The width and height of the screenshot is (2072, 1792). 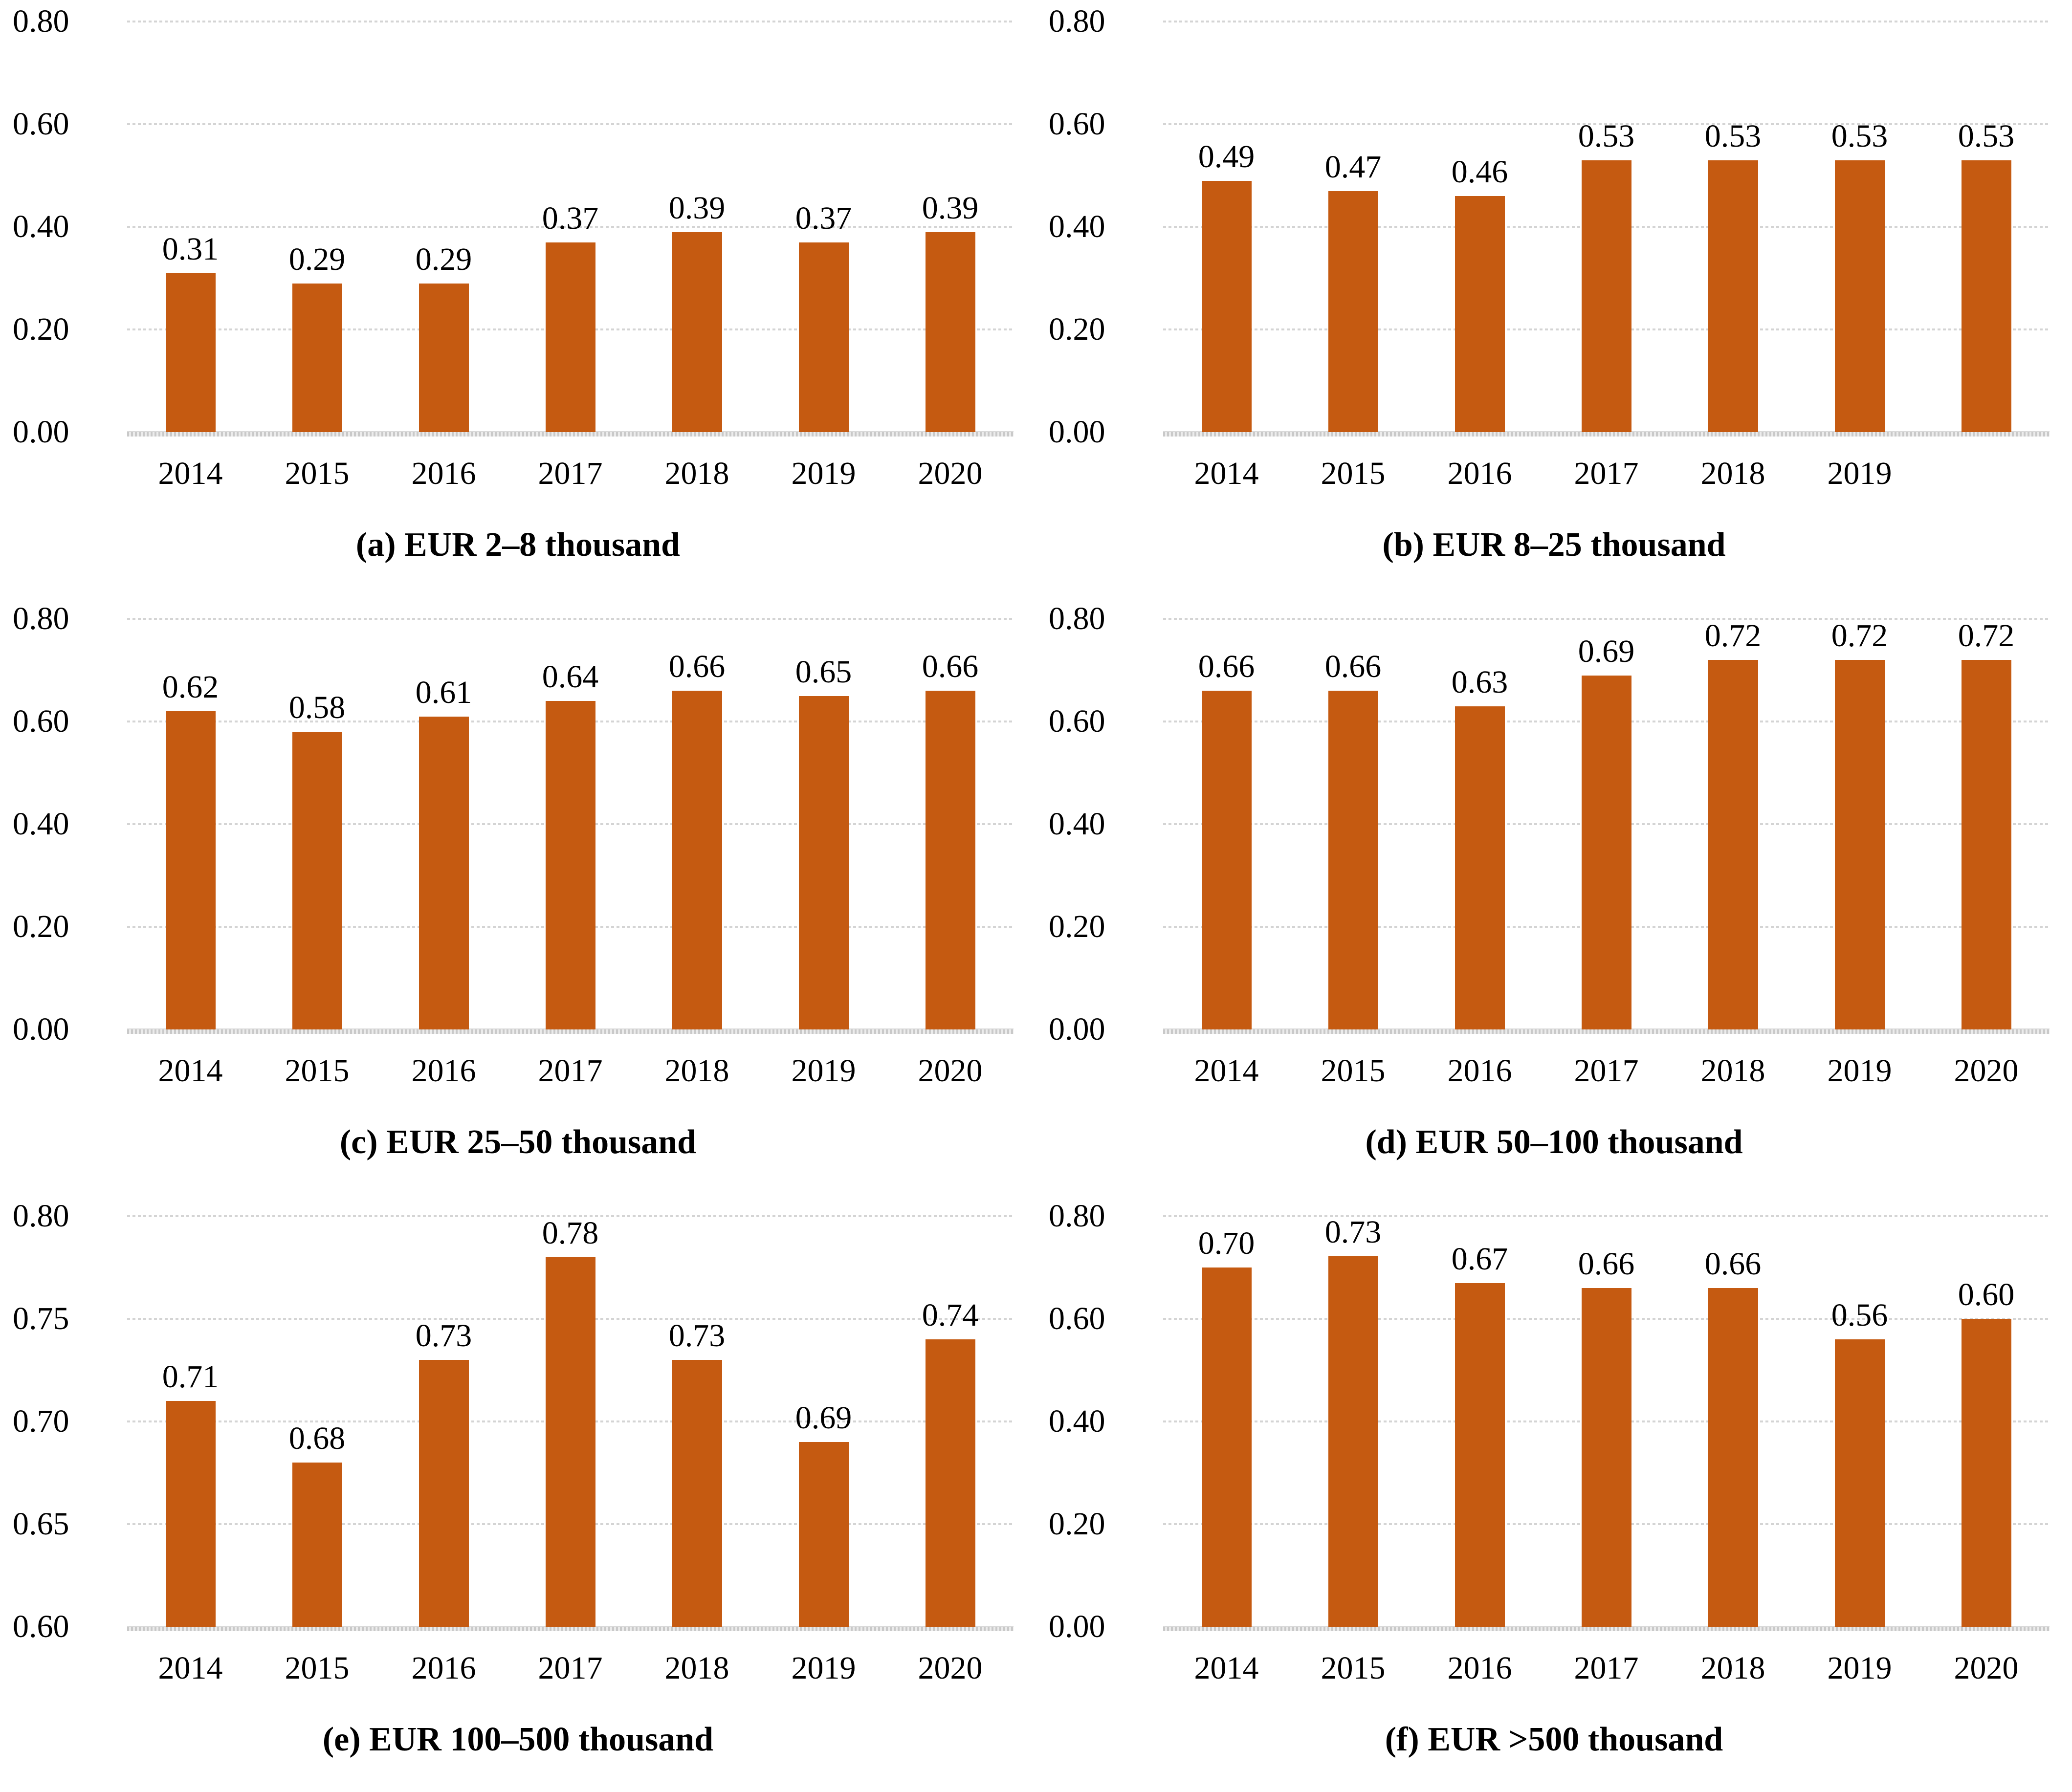 What do you see at coordinates (1479, 227) in the screenshot?
I see `bar-slot: 0.46` at bounding box center [1479, 227].